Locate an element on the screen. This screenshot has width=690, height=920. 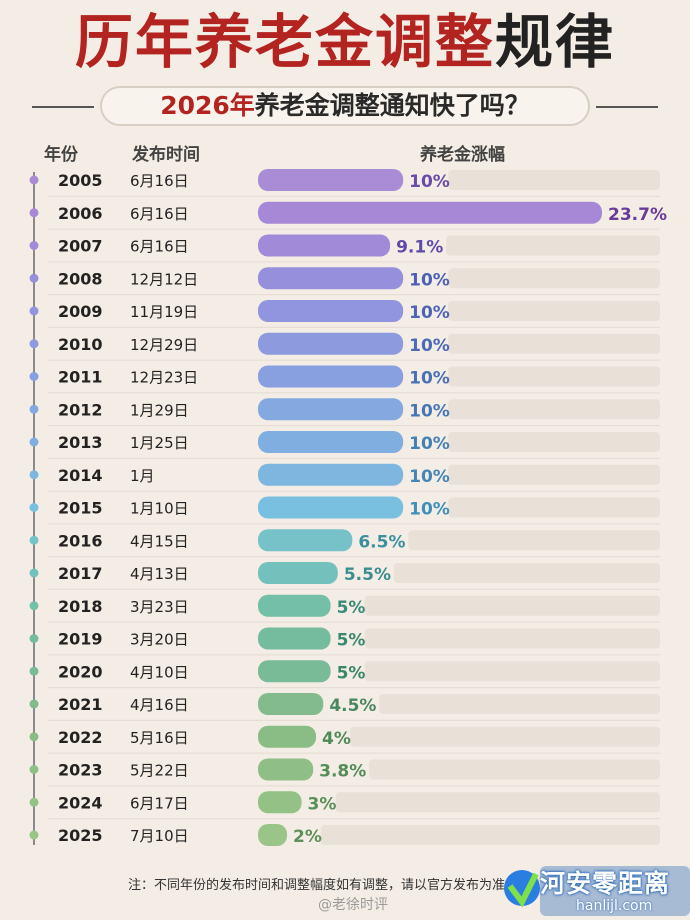
date-label: 1月25日 is located at coordinates (159, 443).